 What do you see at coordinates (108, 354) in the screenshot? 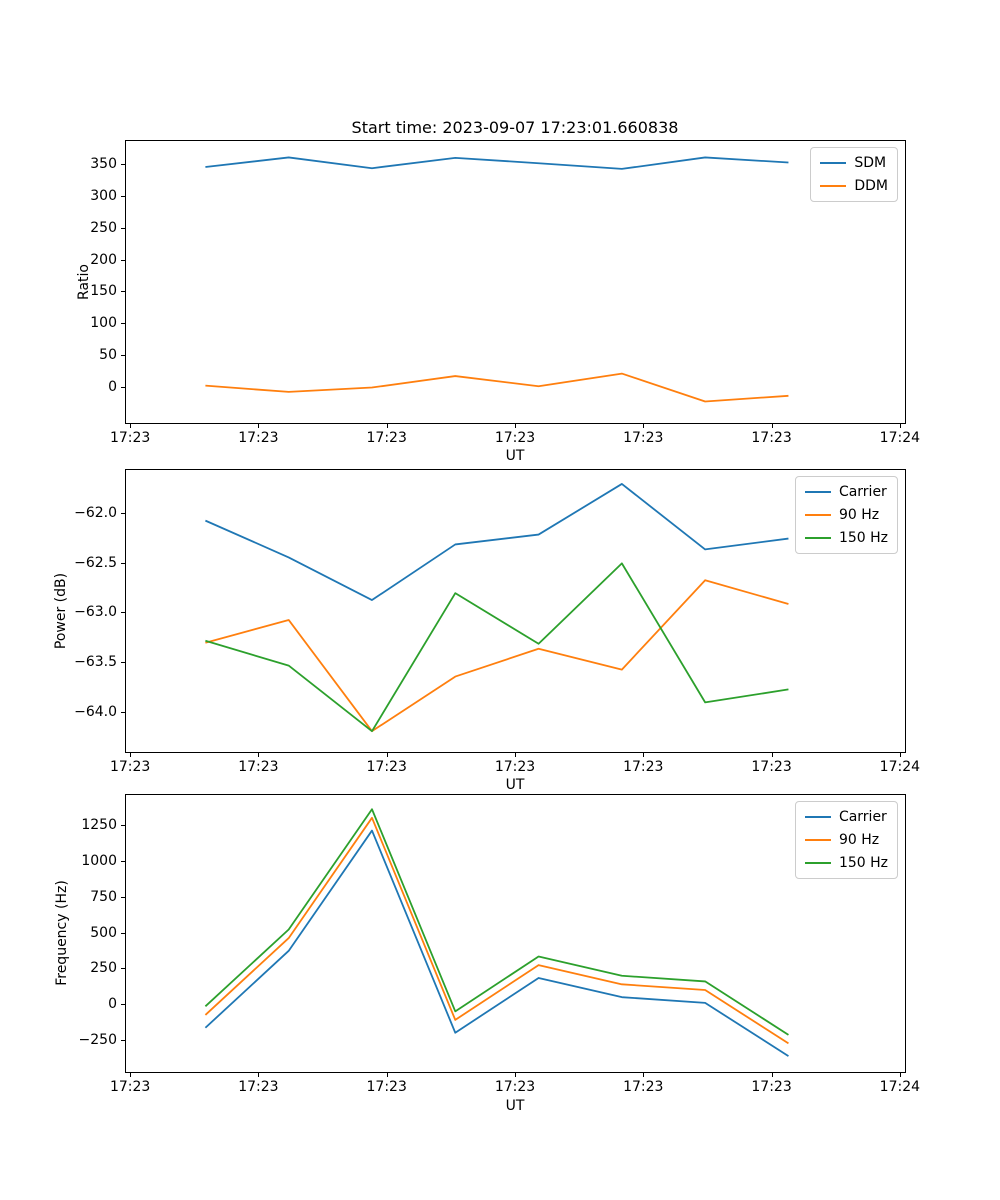
I see `y-tick-label: 50` at bounding box center [108, 354].